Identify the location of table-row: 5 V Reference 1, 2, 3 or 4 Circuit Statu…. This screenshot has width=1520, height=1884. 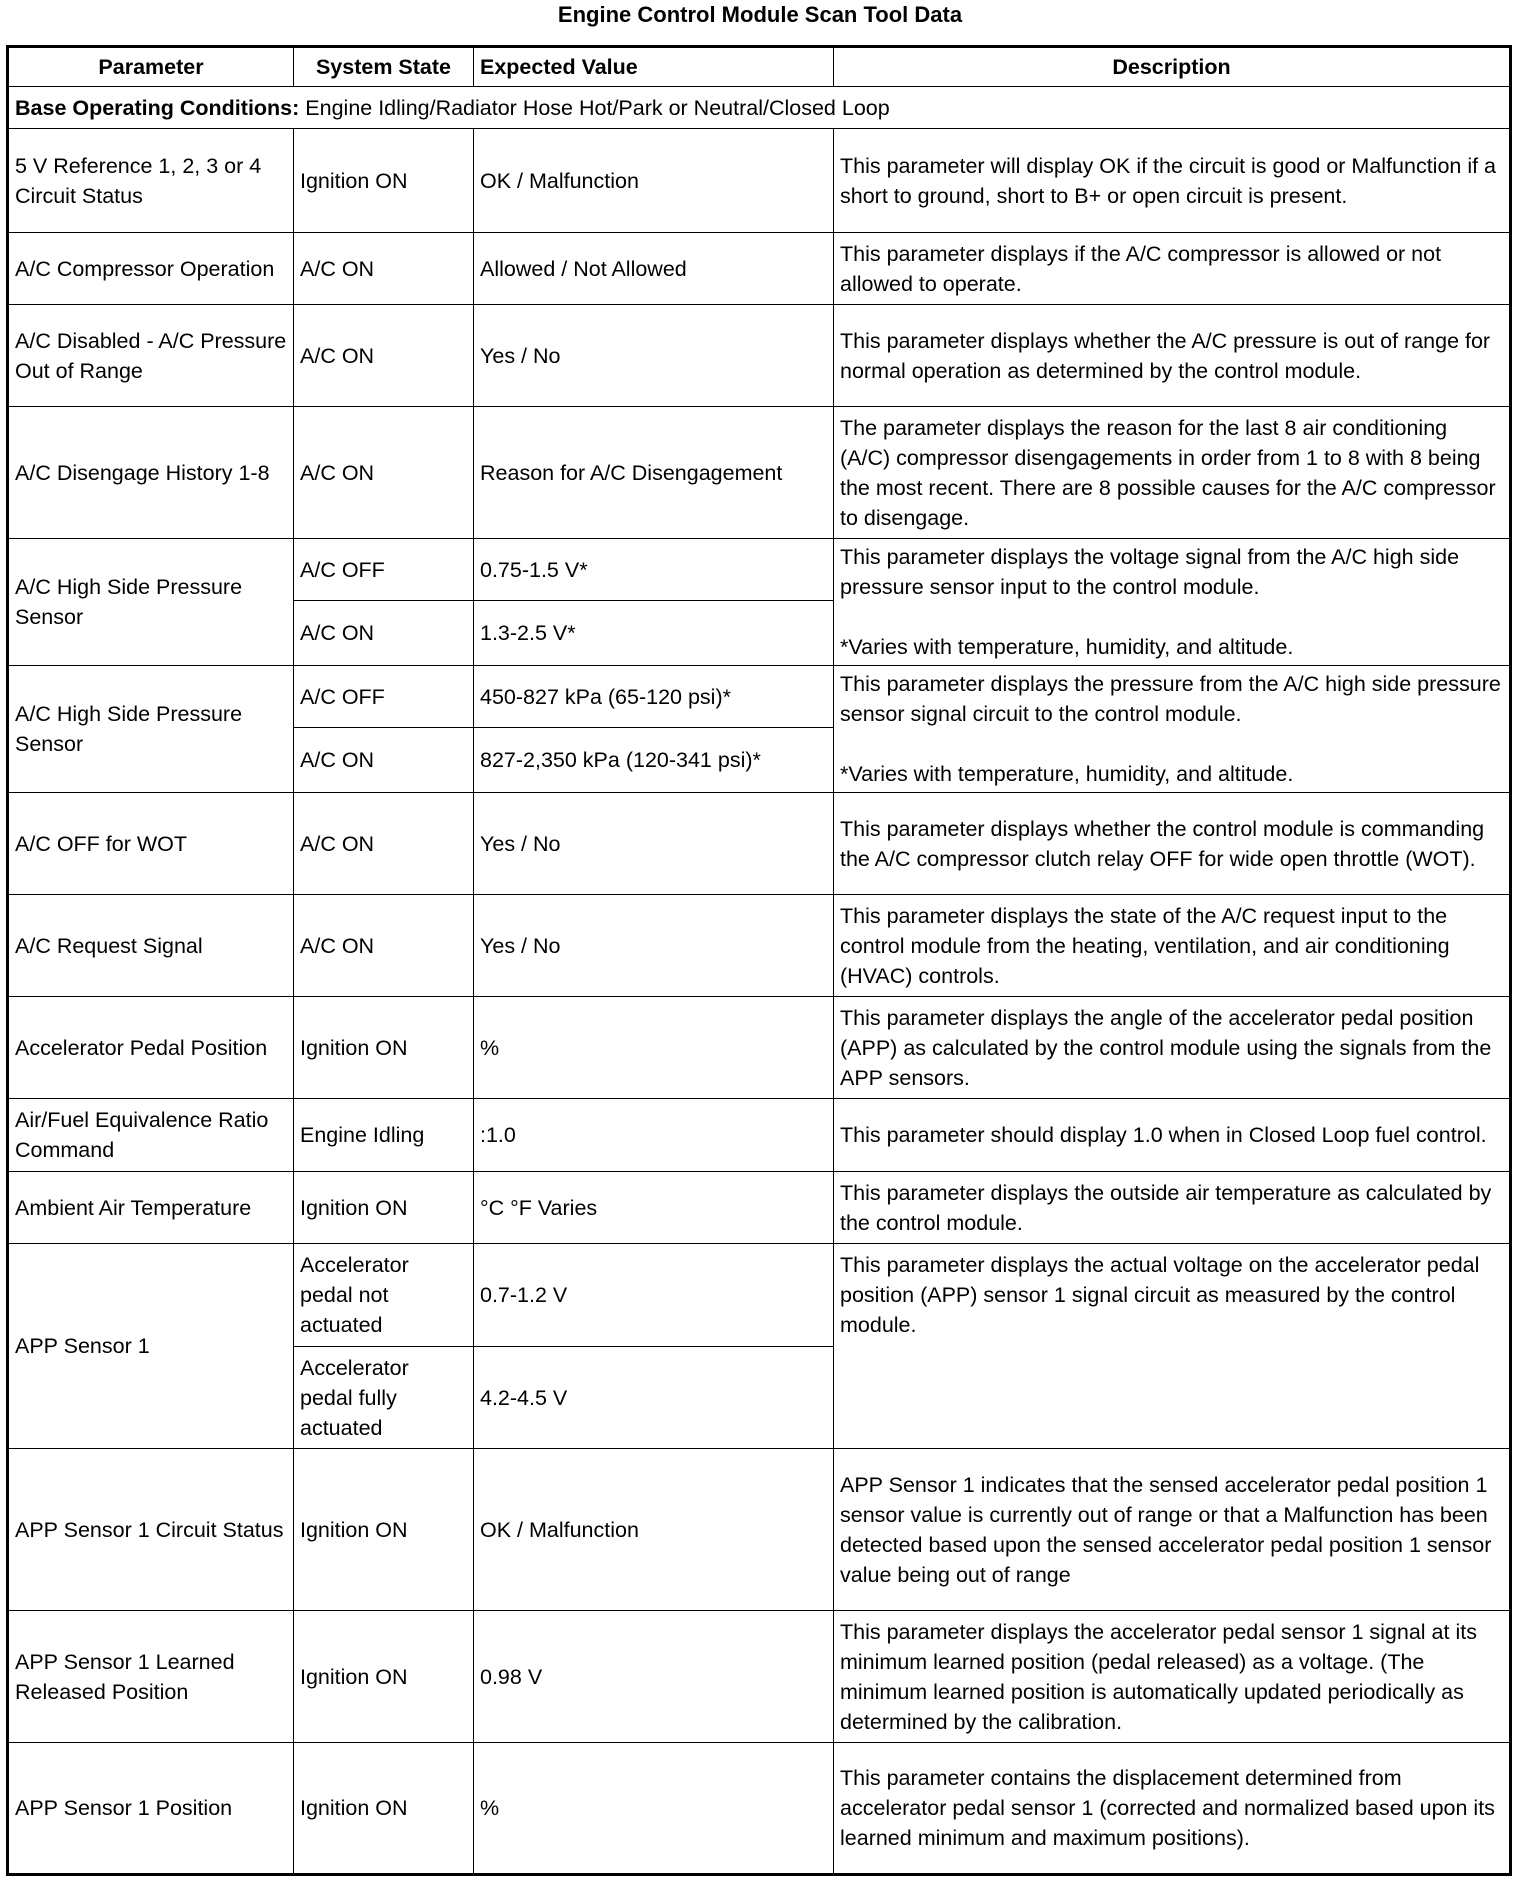
(759, 180).